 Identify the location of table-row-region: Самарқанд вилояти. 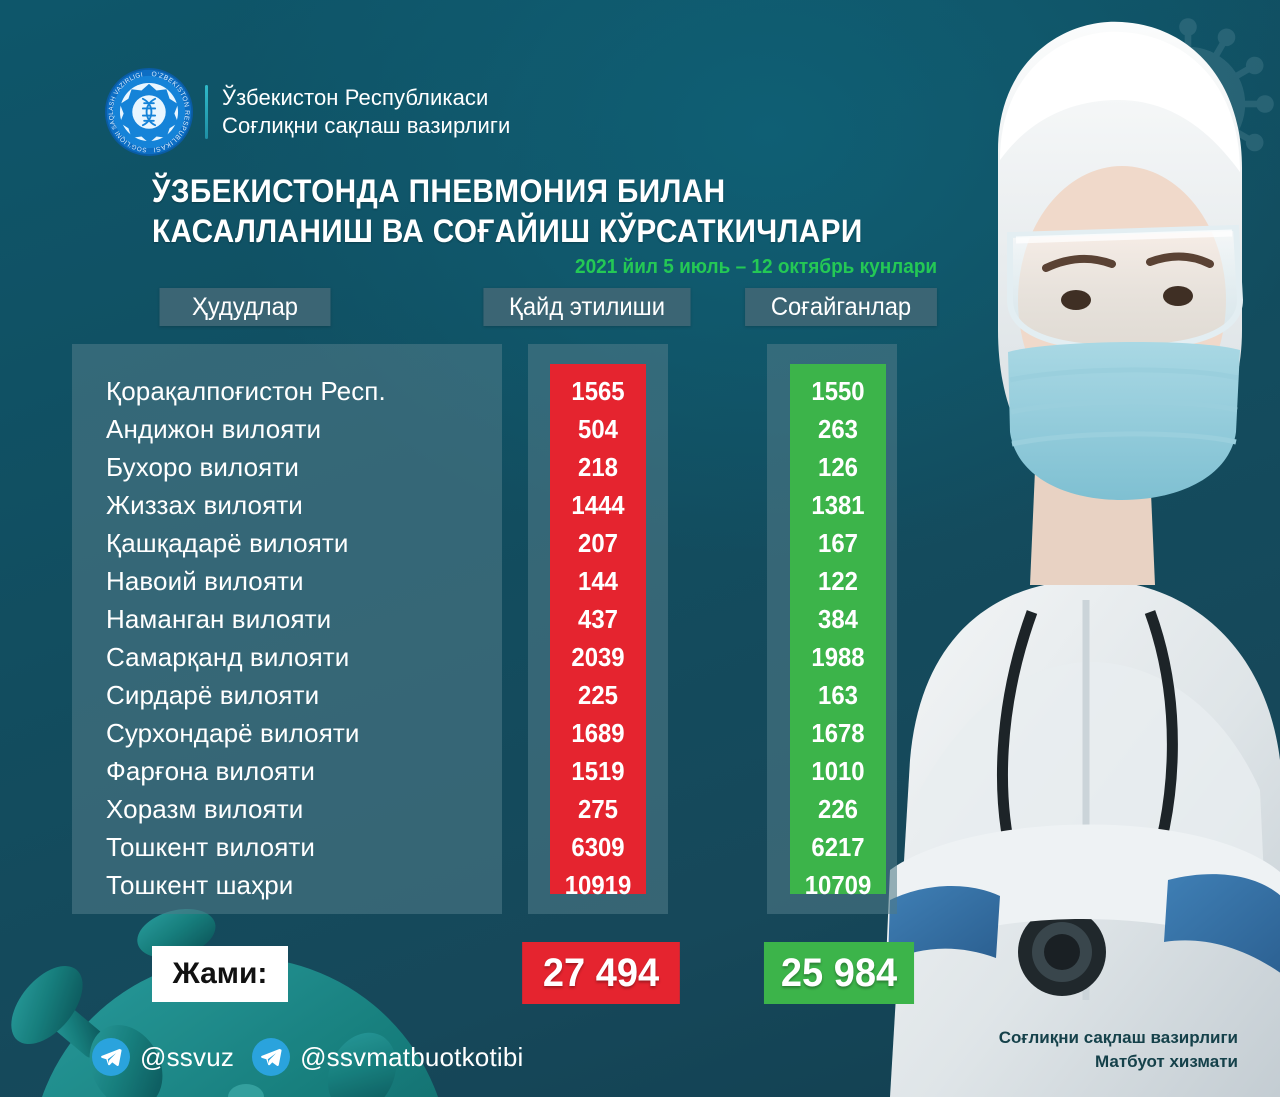
(228, 657).